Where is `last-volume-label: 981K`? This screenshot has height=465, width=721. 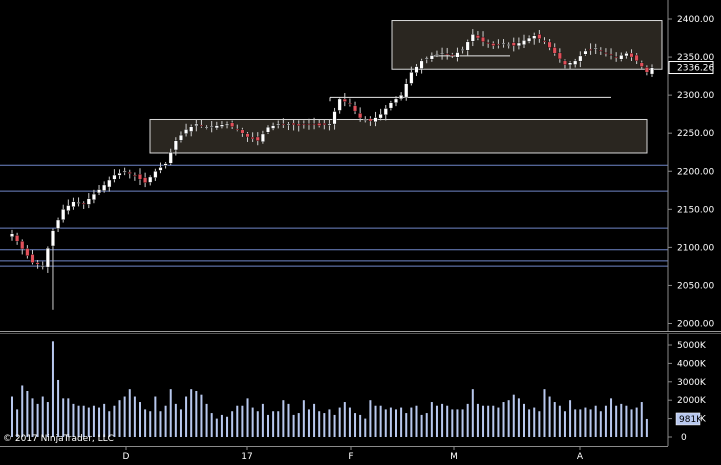
last-volume-label: 981K is located at coordinates (691, 420).